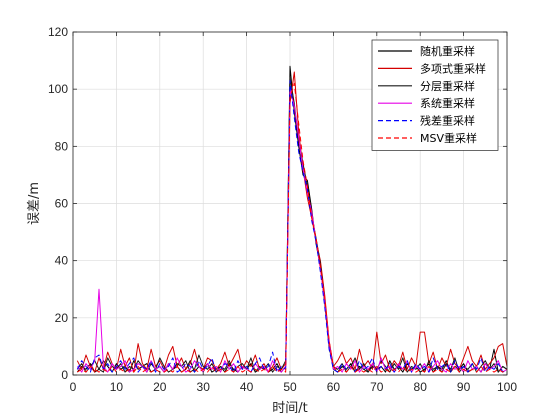 This screenshot has width=560, height=420. I want to click on y-tick-label: 40, so click(62, 261).